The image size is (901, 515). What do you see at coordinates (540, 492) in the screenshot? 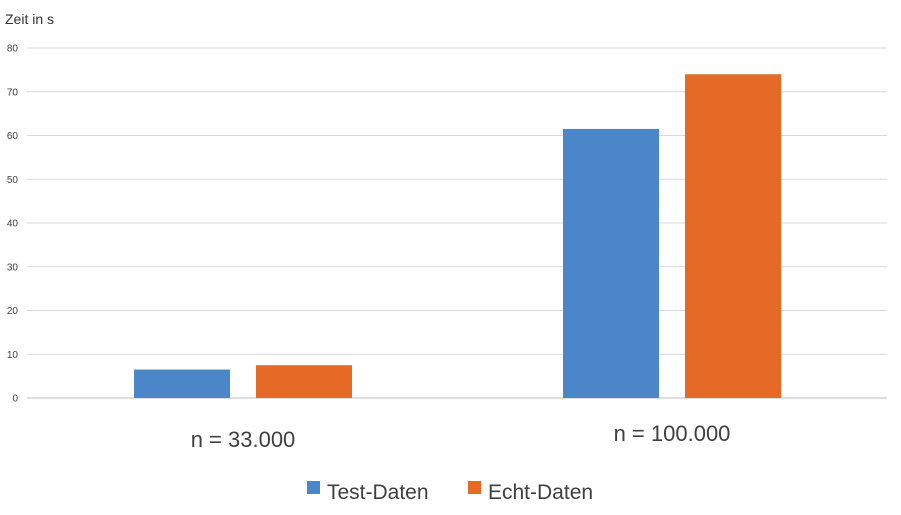
I see `legend-label: Echt-Daten` at bounding box center [540, 492].